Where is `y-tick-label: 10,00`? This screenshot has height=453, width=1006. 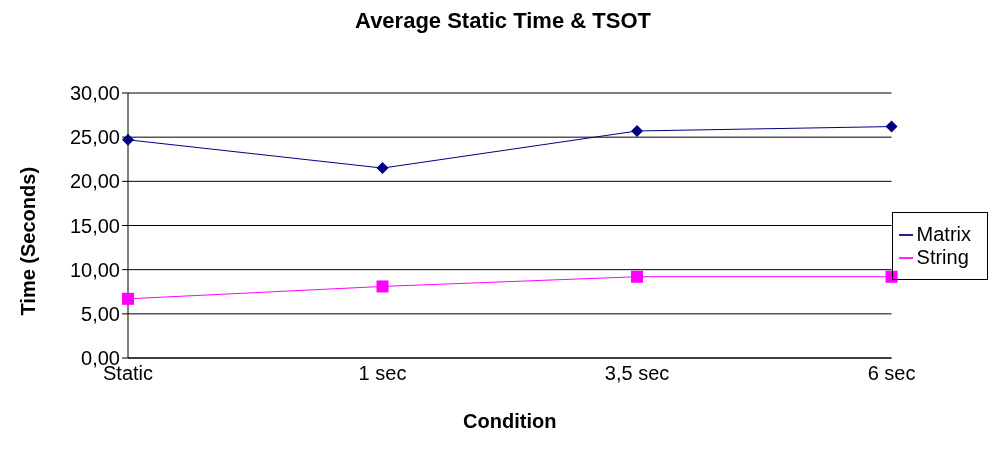 y-tick-label: 10,00 is located at coordinates (94, 269).